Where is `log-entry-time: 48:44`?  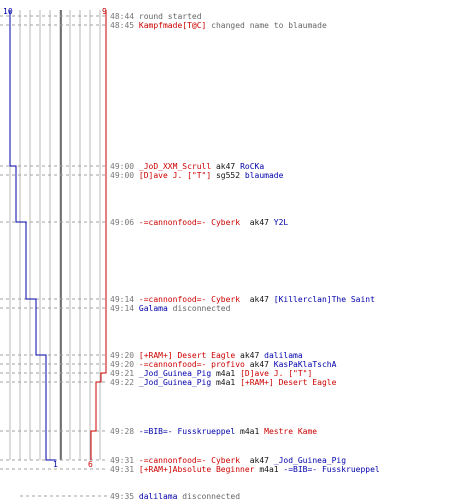
log-entry-time: 48:44 is located at coordinates (124, 16).